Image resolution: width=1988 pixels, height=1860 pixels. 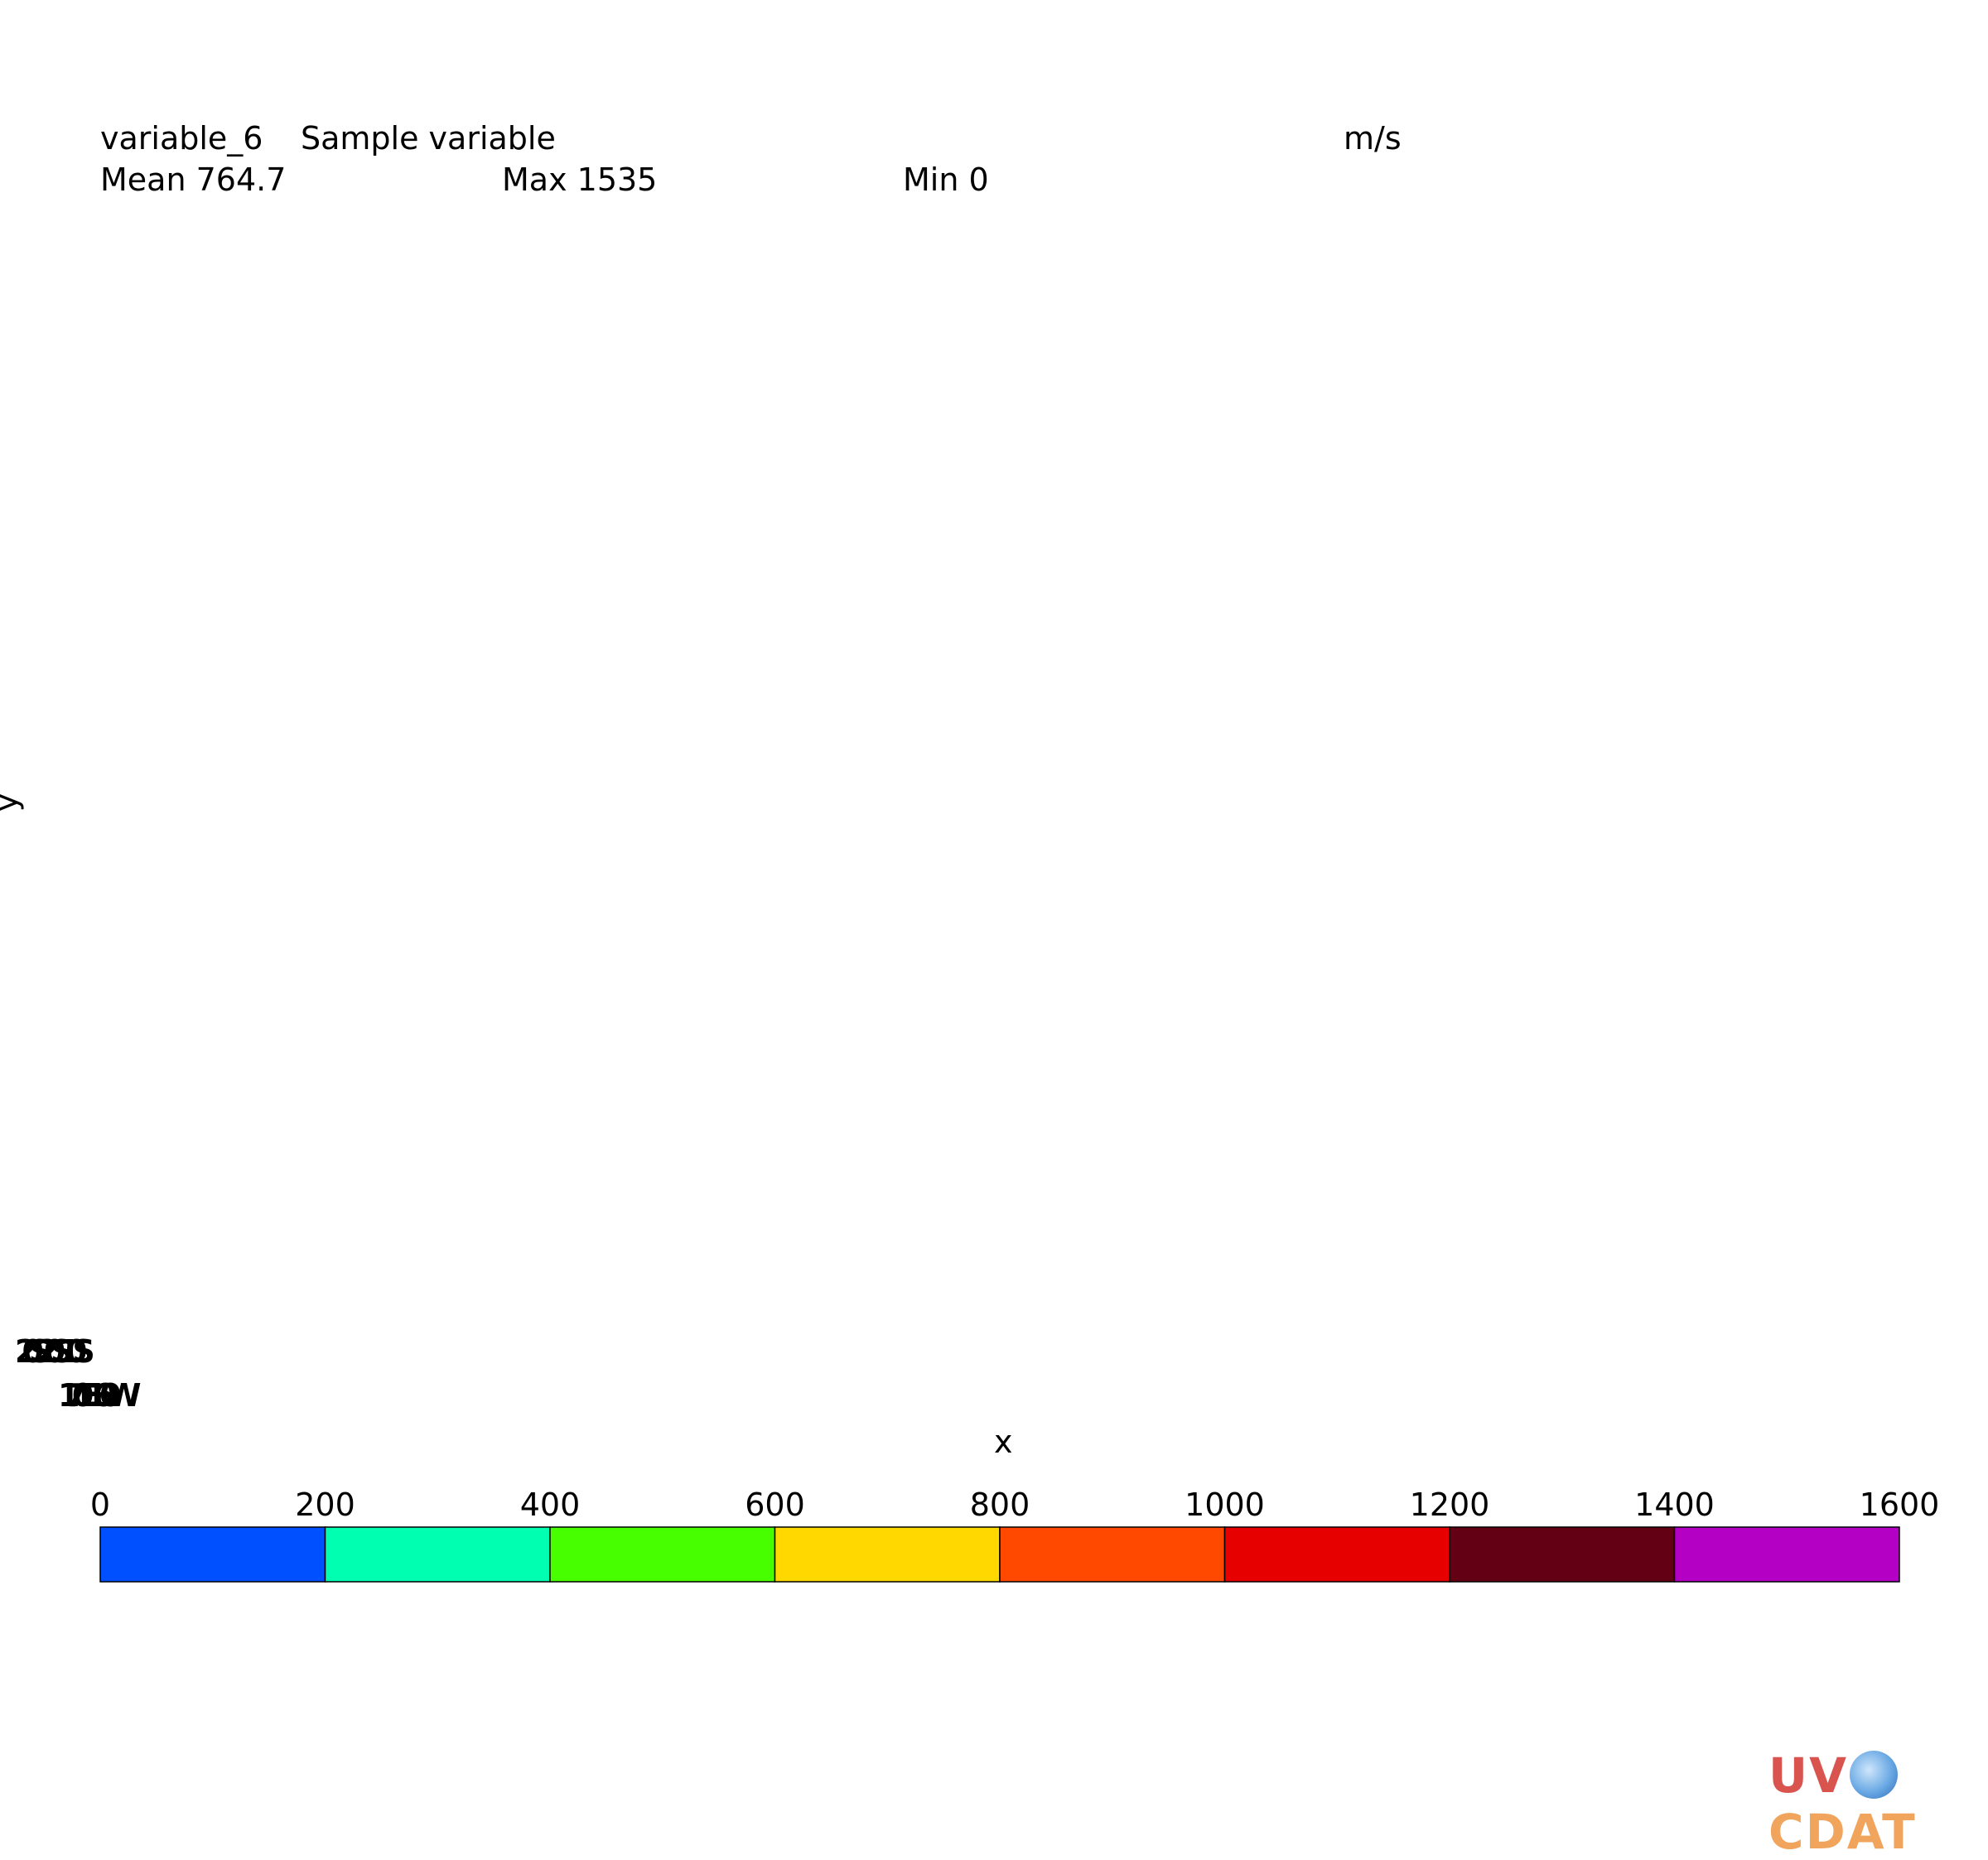 I want to click on uvcdat-logo: UVCDAT, so click(x=1878, y=1803).